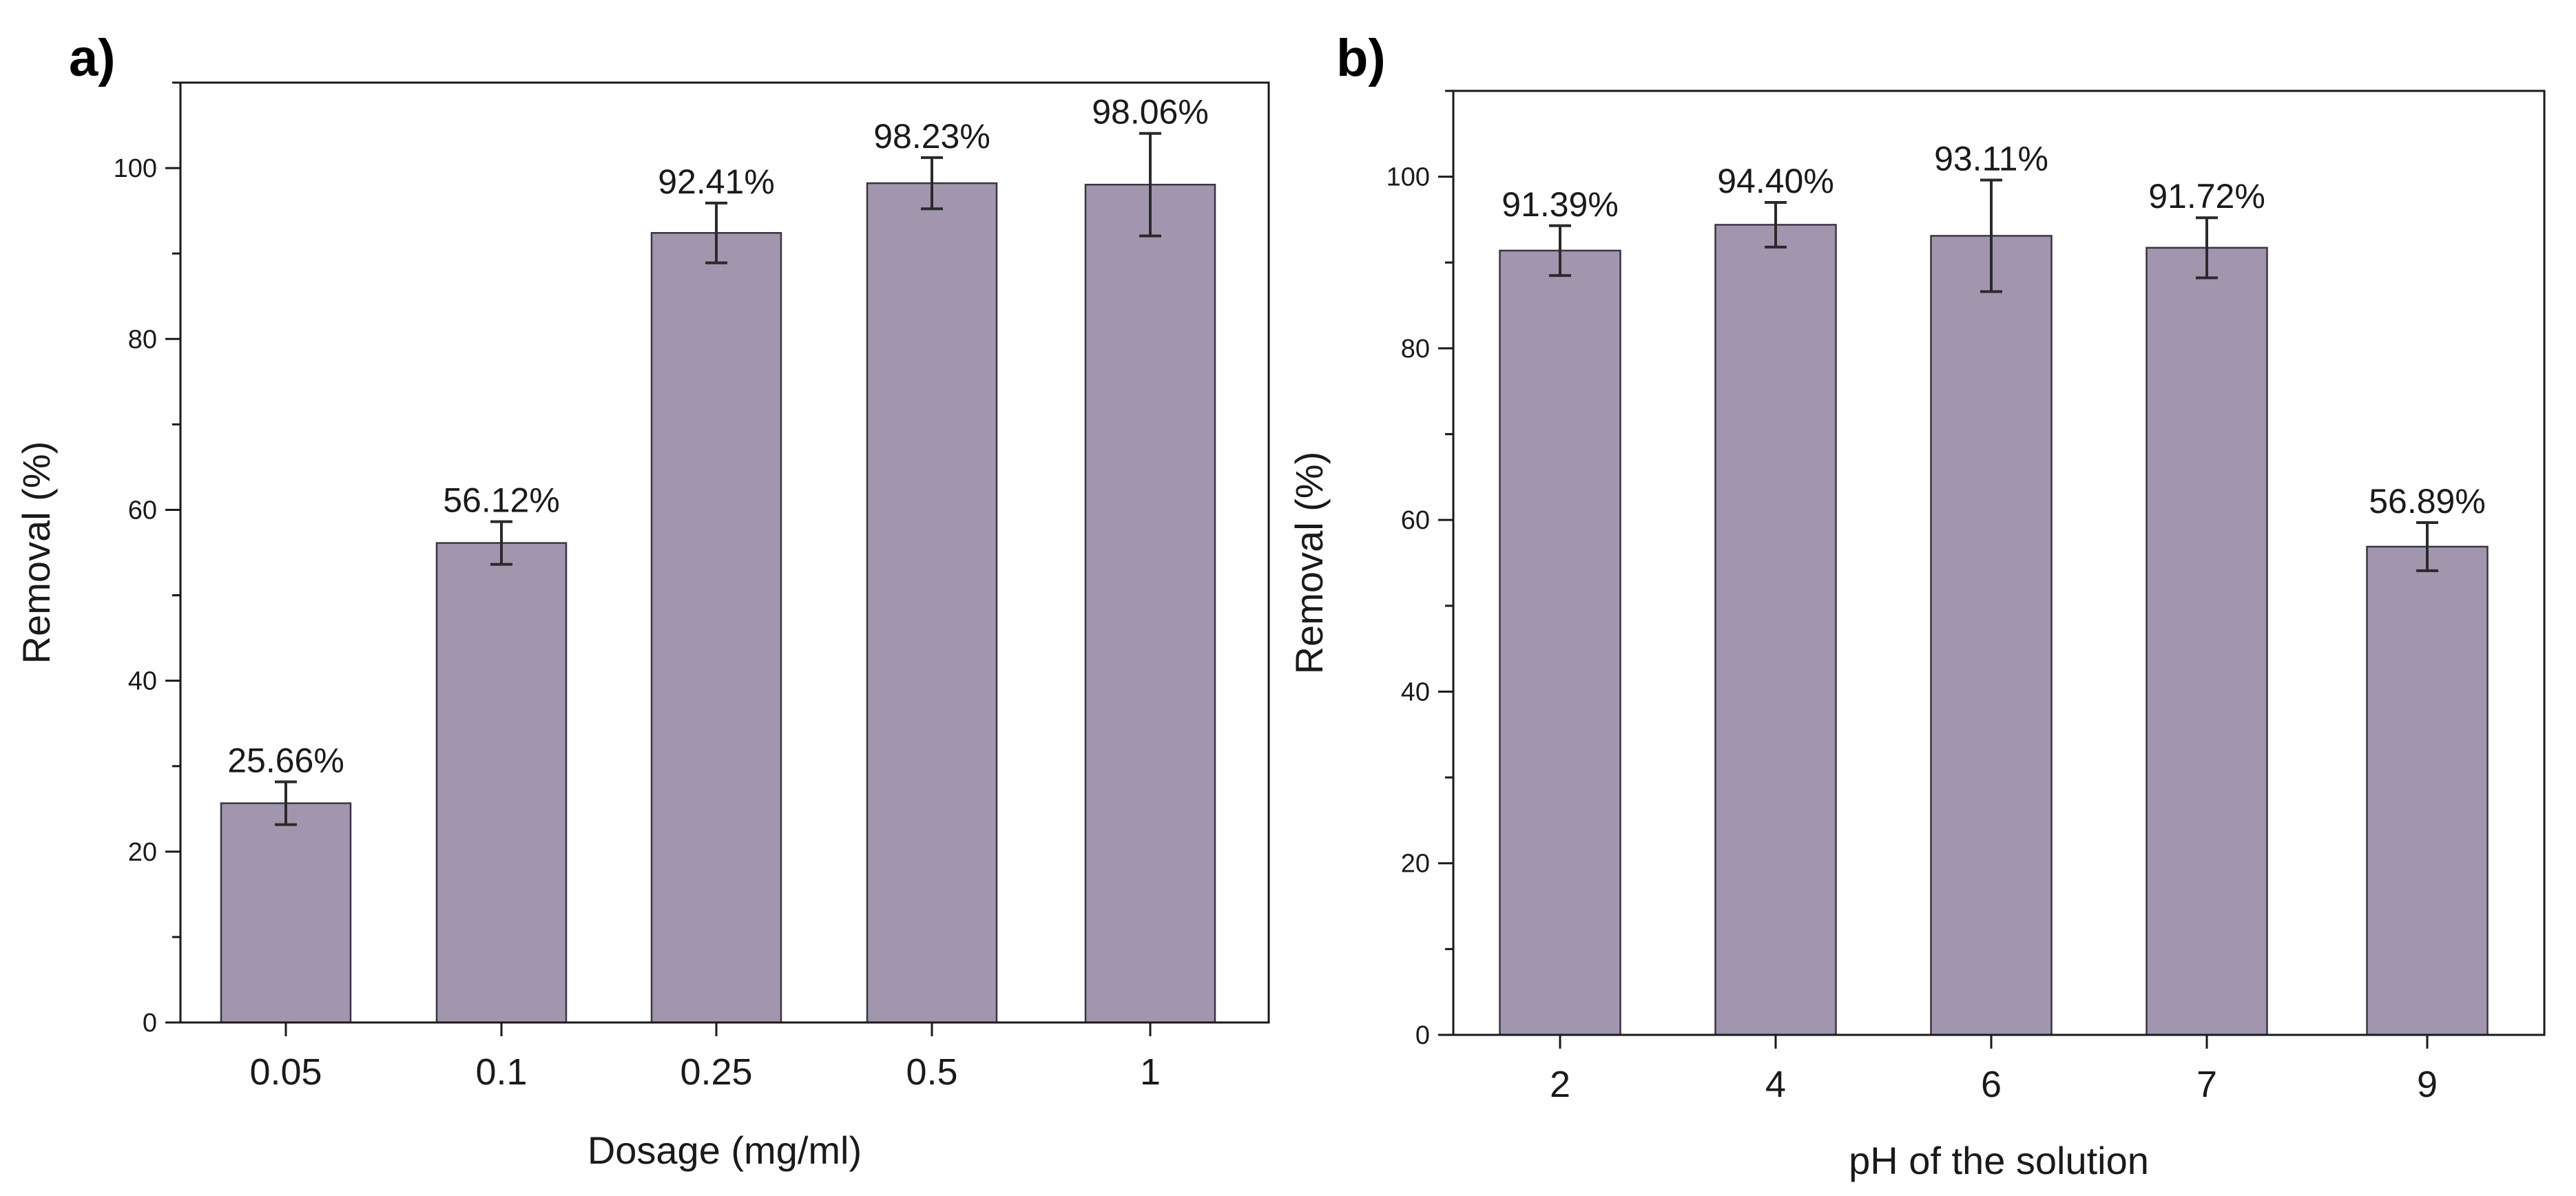 This screenshot has height=1196, width=2576. I want to click on error-bar-0.1, so click(501, 543).